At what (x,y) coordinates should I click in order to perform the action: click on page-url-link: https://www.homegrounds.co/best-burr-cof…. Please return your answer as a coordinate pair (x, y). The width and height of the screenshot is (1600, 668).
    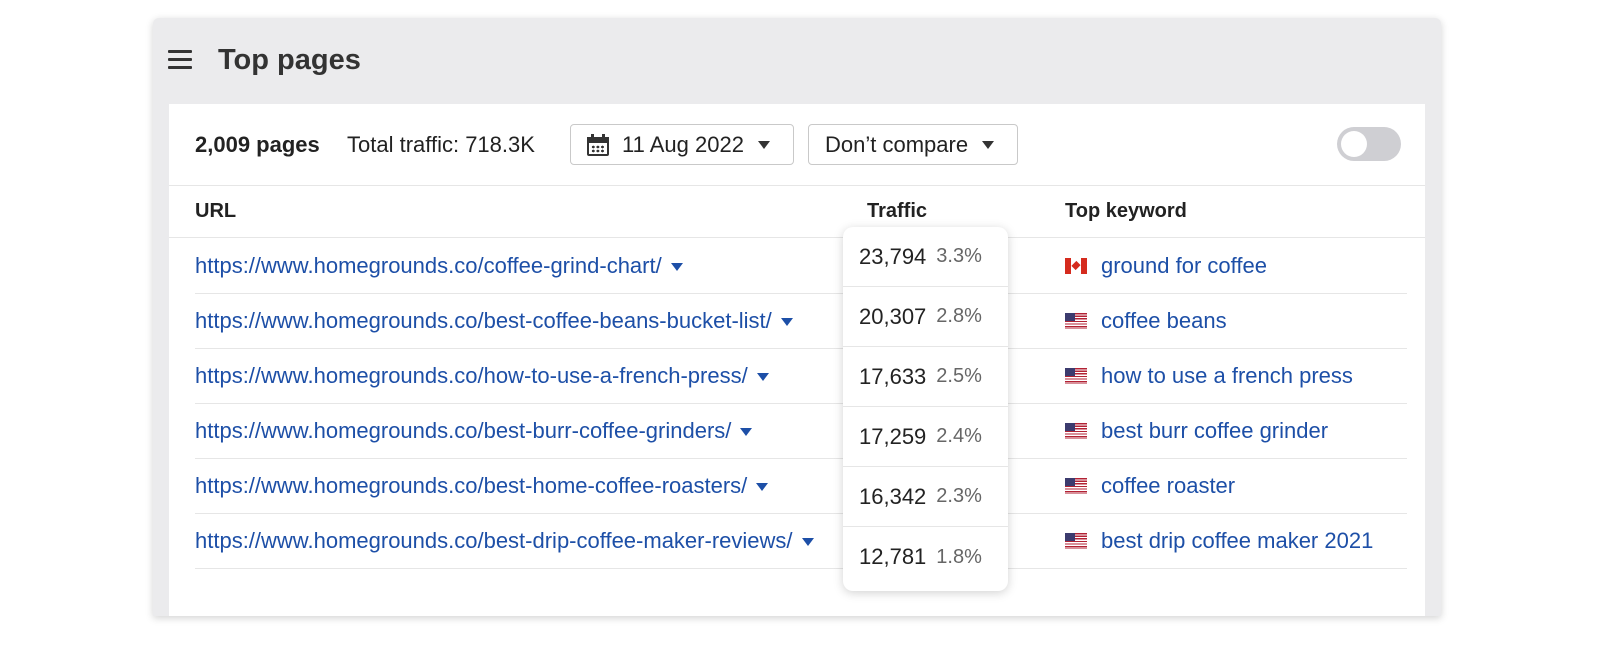
    Looking at the image, I should click on (474, 431).